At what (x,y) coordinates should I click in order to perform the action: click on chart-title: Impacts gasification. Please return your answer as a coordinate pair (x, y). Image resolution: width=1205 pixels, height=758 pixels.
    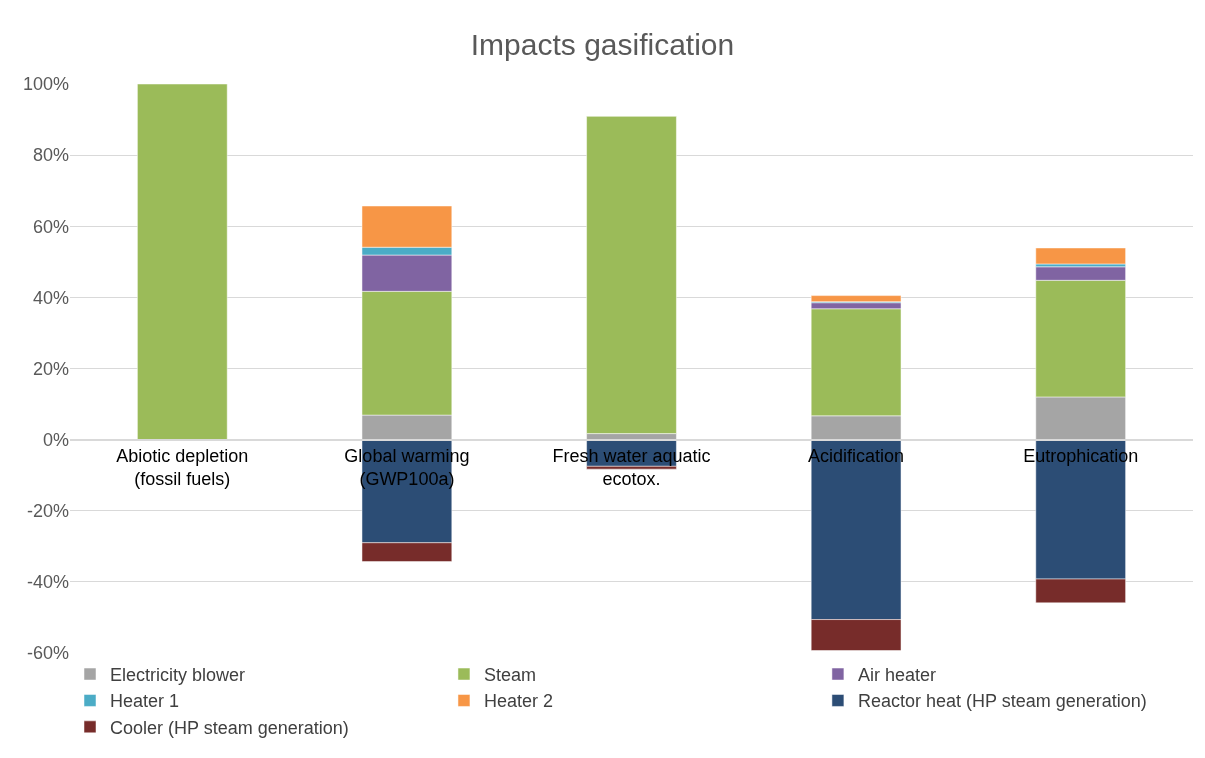
    Looking at the image, I should click on (602, 45).